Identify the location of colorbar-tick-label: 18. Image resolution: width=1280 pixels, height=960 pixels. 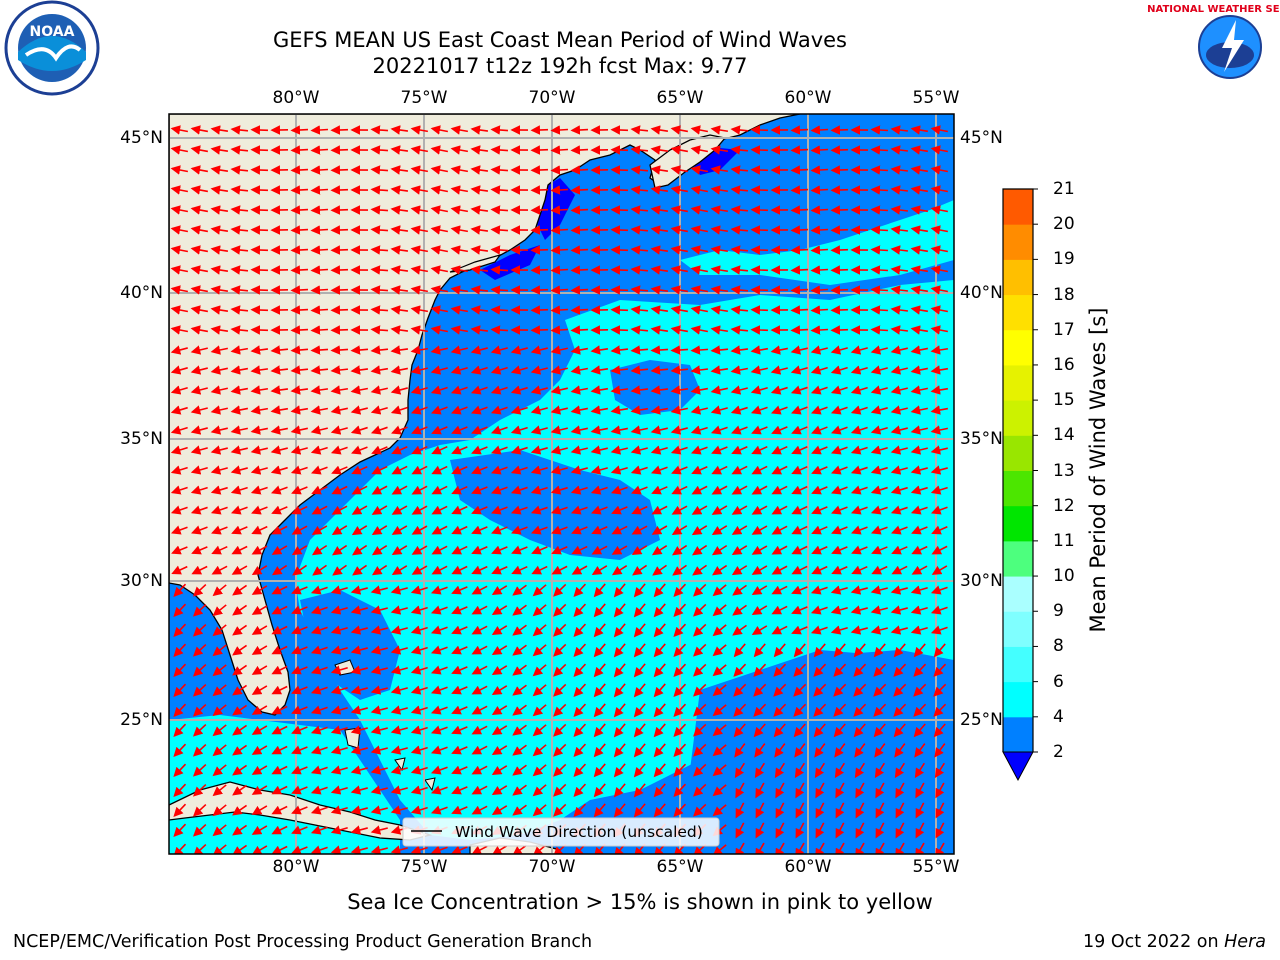
(1064, 294).